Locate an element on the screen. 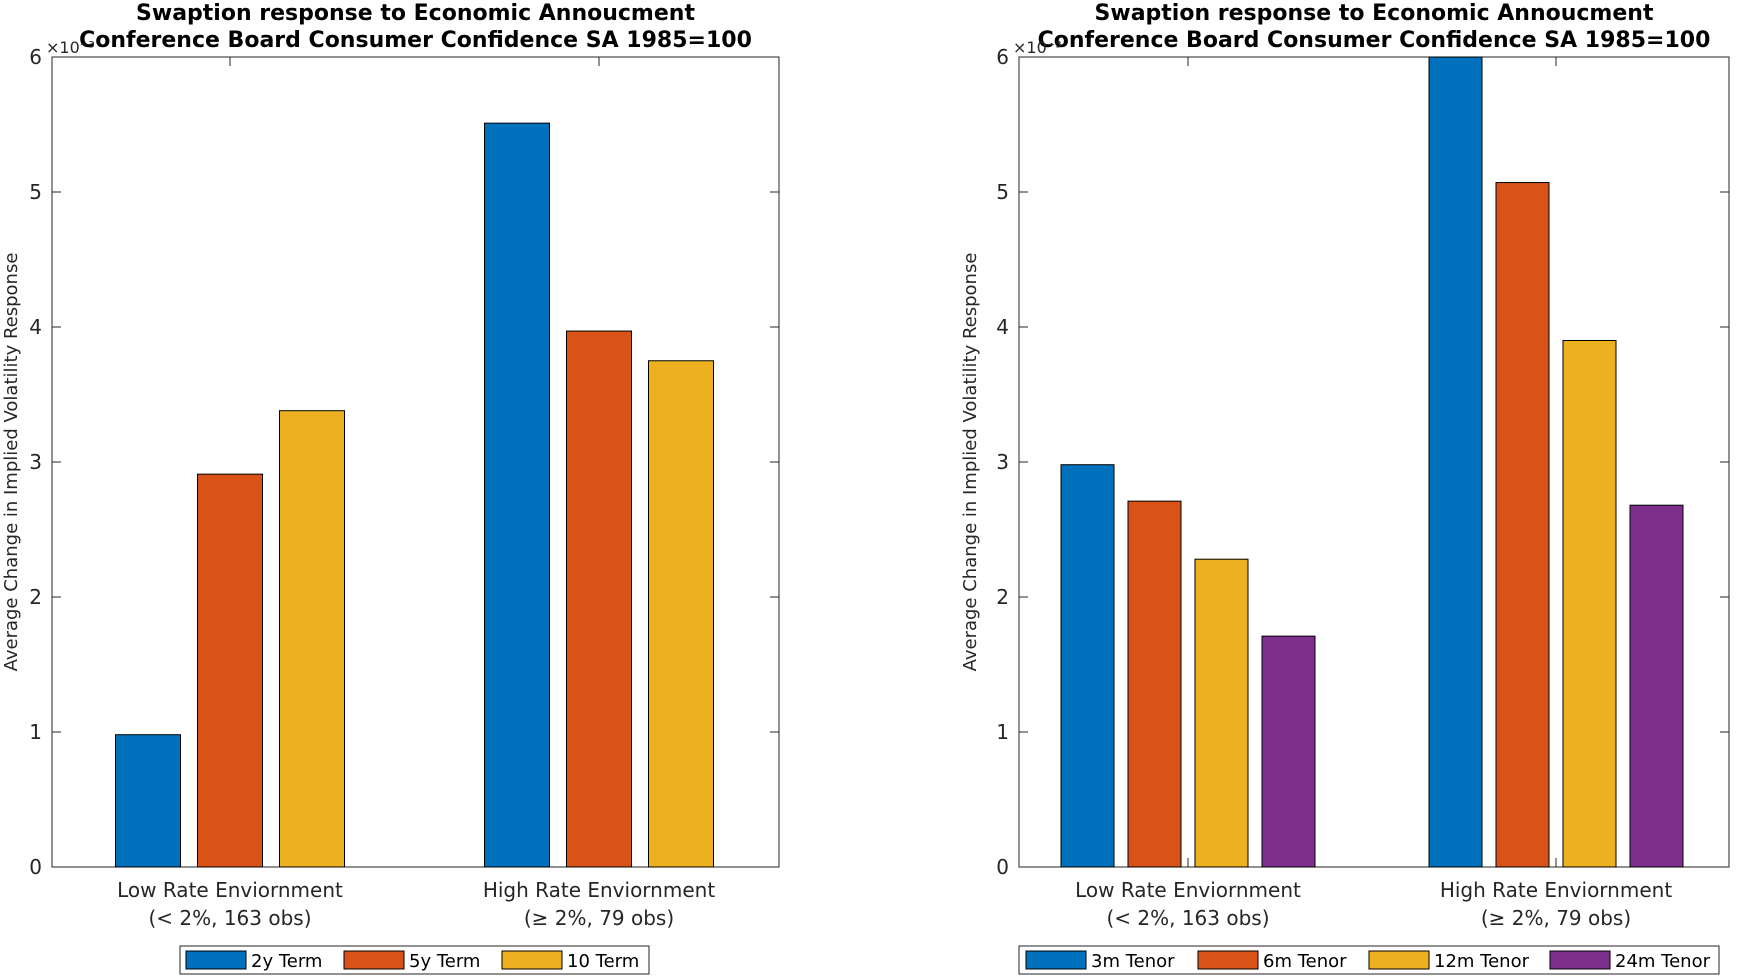 The height and width of the screenshot is (977, 1738). legend-label: 3m Tenor is located at coordinates (1133, 961).